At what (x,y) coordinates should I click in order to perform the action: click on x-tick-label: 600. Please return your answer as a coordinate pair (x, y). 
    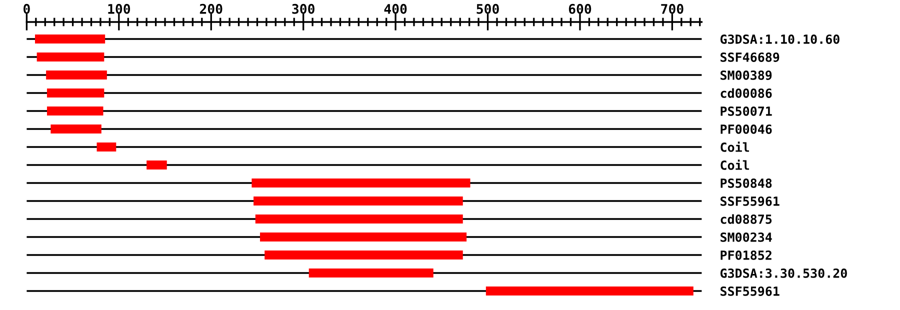
    Looking at the image, I should click on (580, 9).